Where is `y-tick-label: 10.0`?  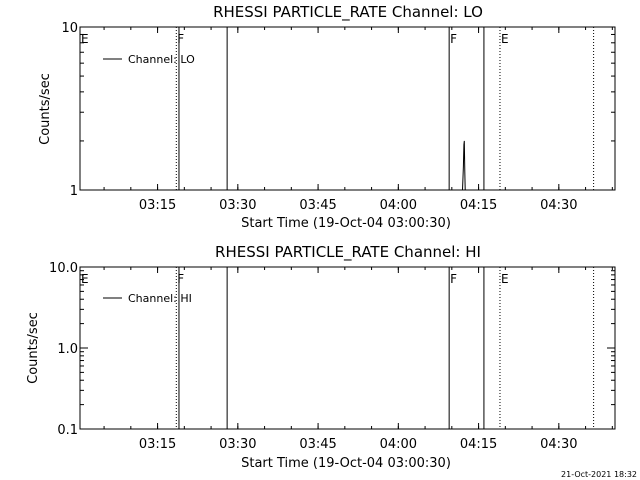
y-tick-label: 10.0 is located at coordinates (63, 268).